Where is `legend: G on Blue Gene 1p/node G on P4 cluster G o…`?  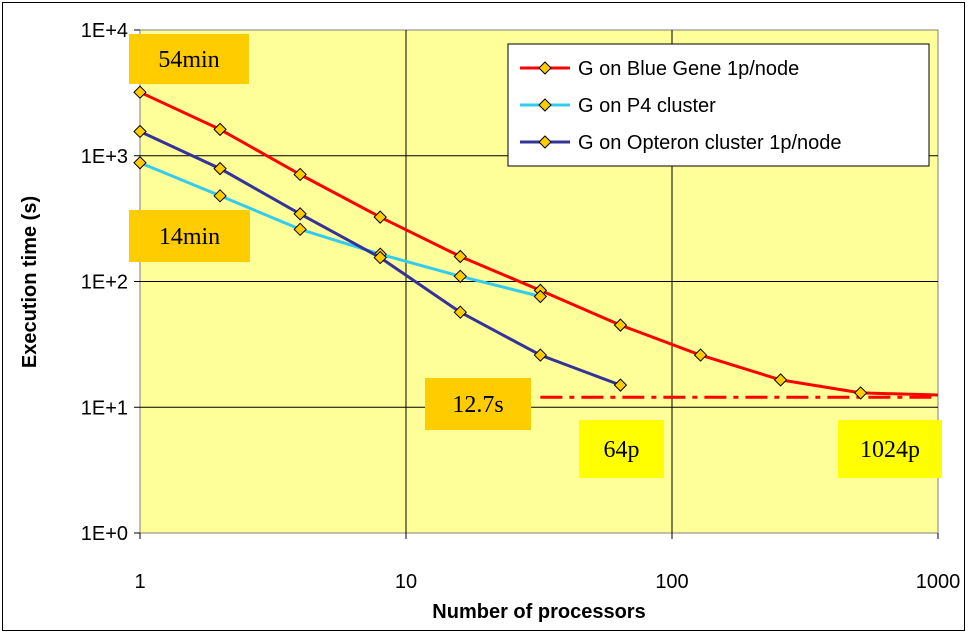
legend: G on Blue Gene 1p/node G on P4 cluster G o… is located at coordinates (718, 105).